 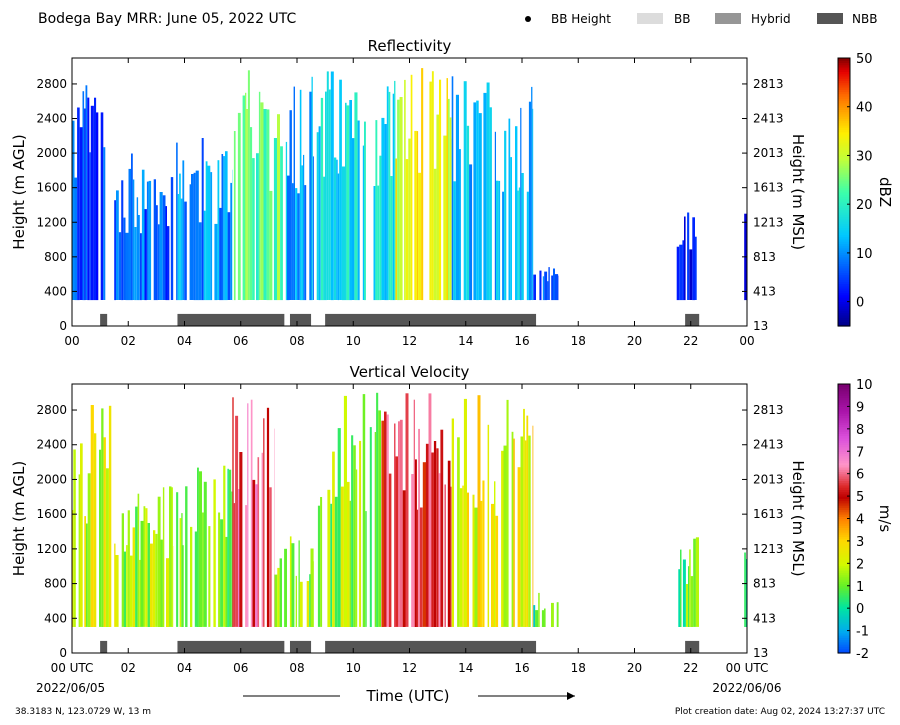 What do you see at coordinates (864, 108) in the screenshot?
I see `colorbar-tick-label: 40` at bounding box center [864, 108].